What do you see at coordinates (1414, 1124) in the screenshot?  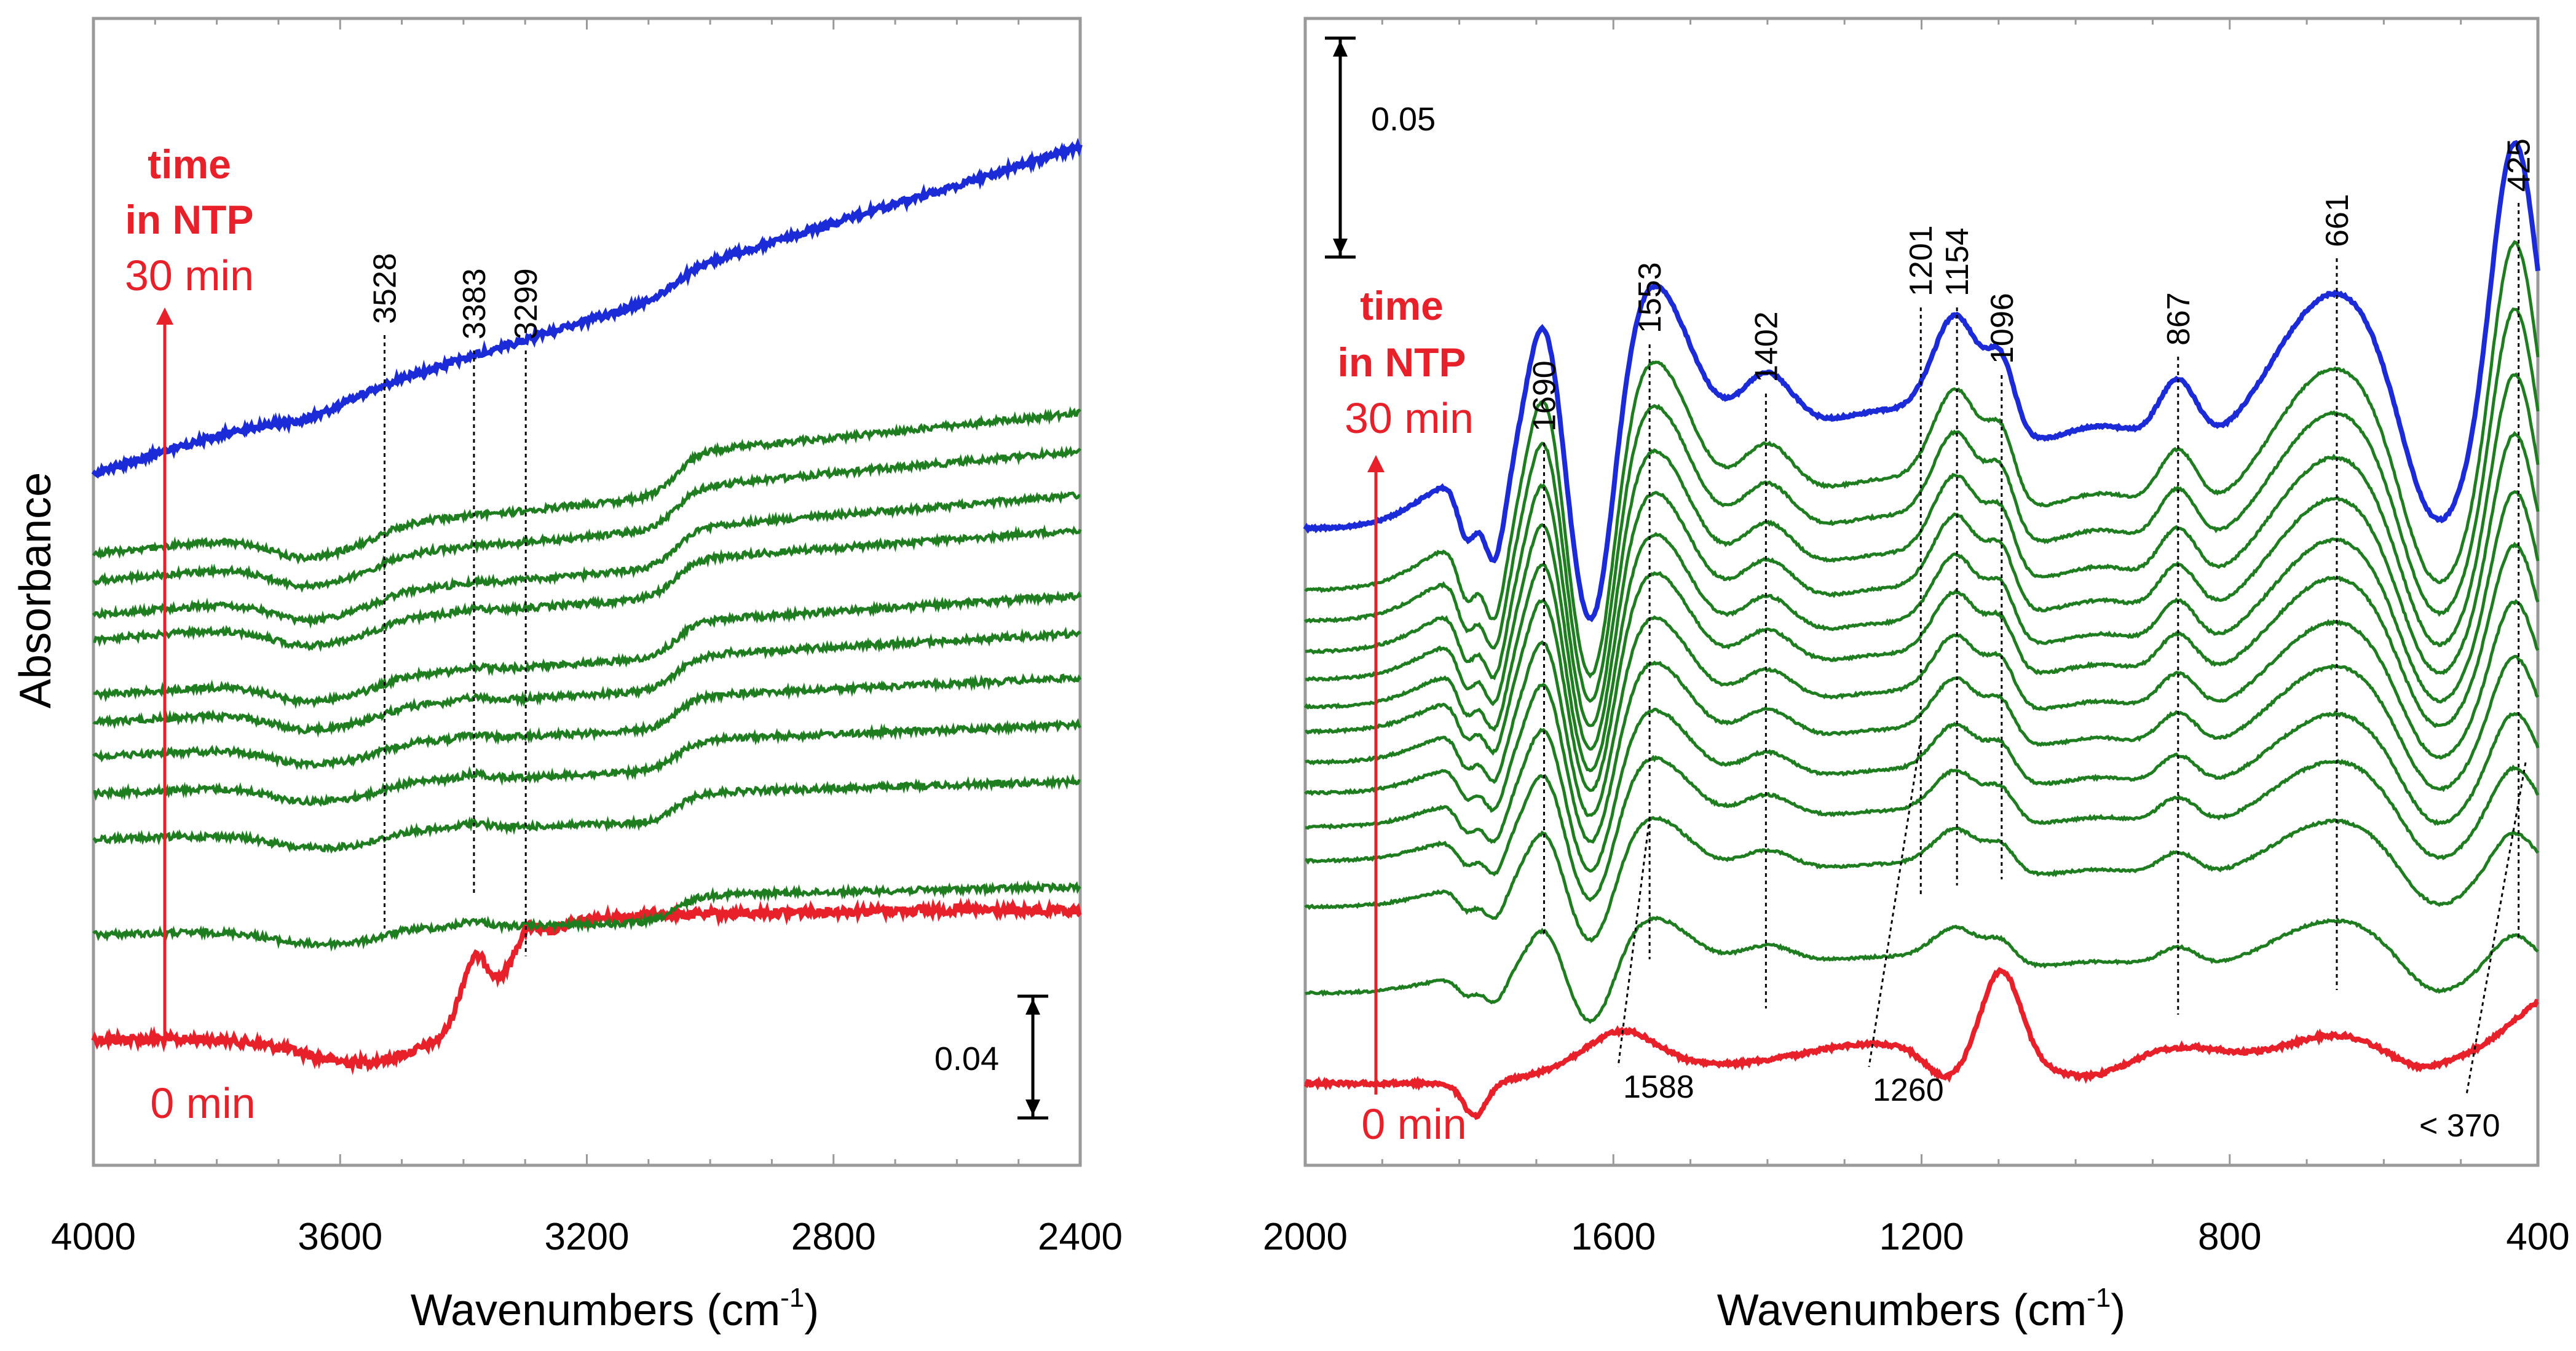 I see `right-time-start-label: 0 min` at bounding box center [1414, 1124].